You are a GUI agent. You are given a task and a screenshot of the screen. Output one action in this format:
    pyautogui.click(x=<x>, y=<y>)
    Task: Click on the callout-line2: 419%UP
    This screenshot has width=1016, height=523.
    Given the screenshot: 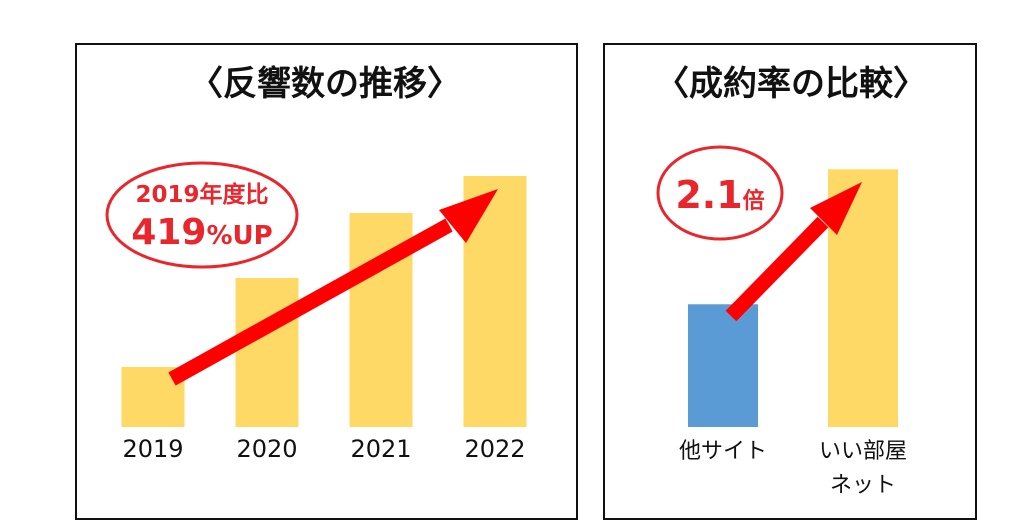 What is the action you would take?
    pyautogui.click(x=201, y=232)
    